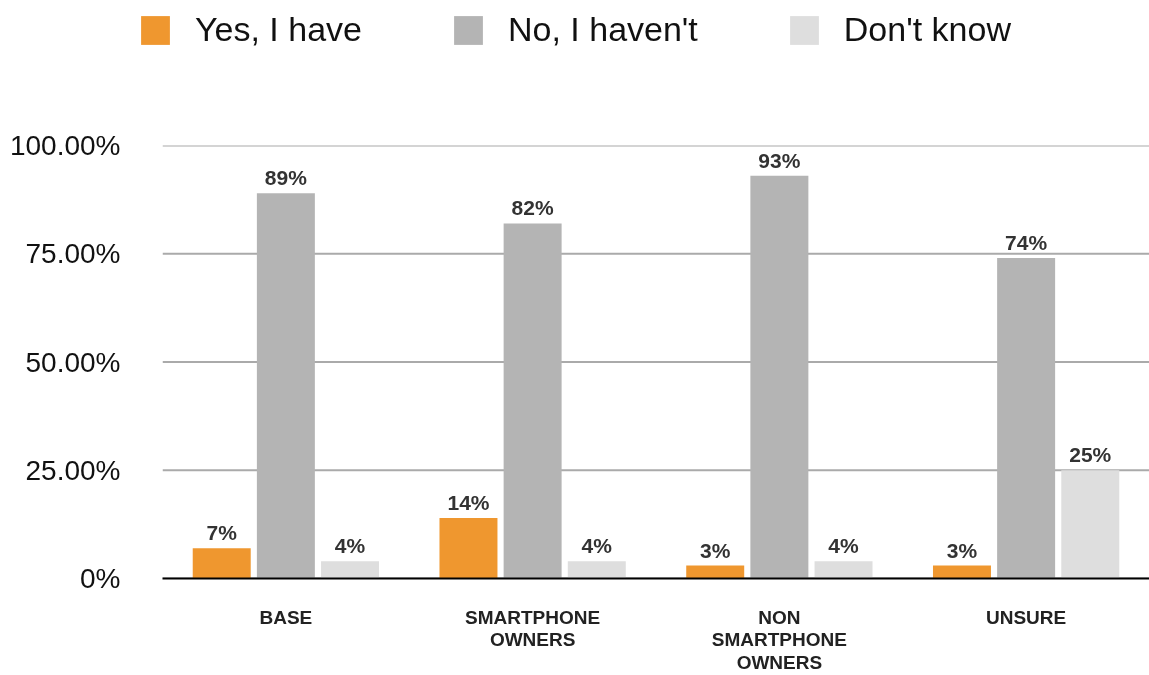 The height and width of the screenshot is (675, 1149). What do you see at coordinates (73, 362) in the screenshot?
I see `y-tick-label: 50.00%` at bounding box center [73, 362].